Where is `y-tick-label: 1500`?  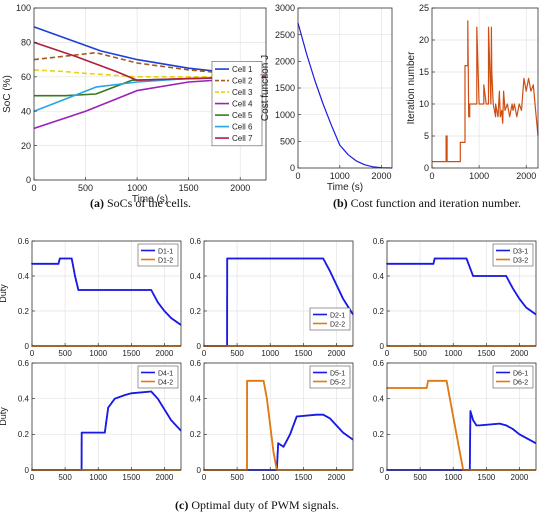 y-tick-label: 1500 is located at coordinates (285, 88).